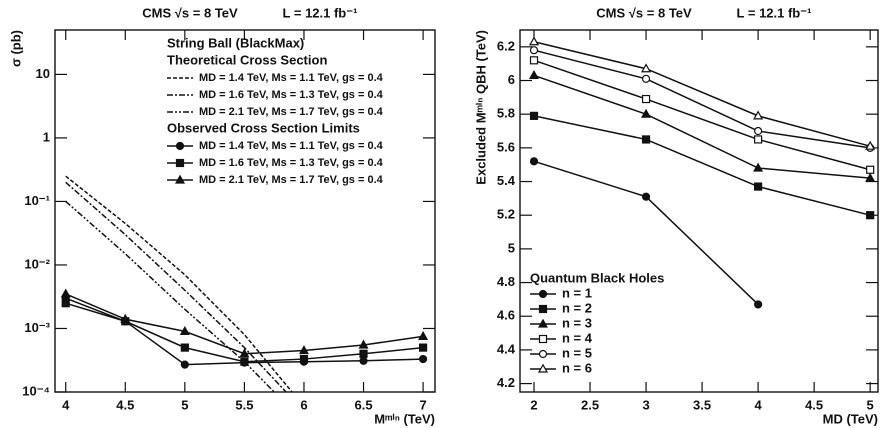 The image size is (891, 428). Describe the element at coordinates (577, 307) in the screenshot. I see `legend-label: n = 2` at that location.